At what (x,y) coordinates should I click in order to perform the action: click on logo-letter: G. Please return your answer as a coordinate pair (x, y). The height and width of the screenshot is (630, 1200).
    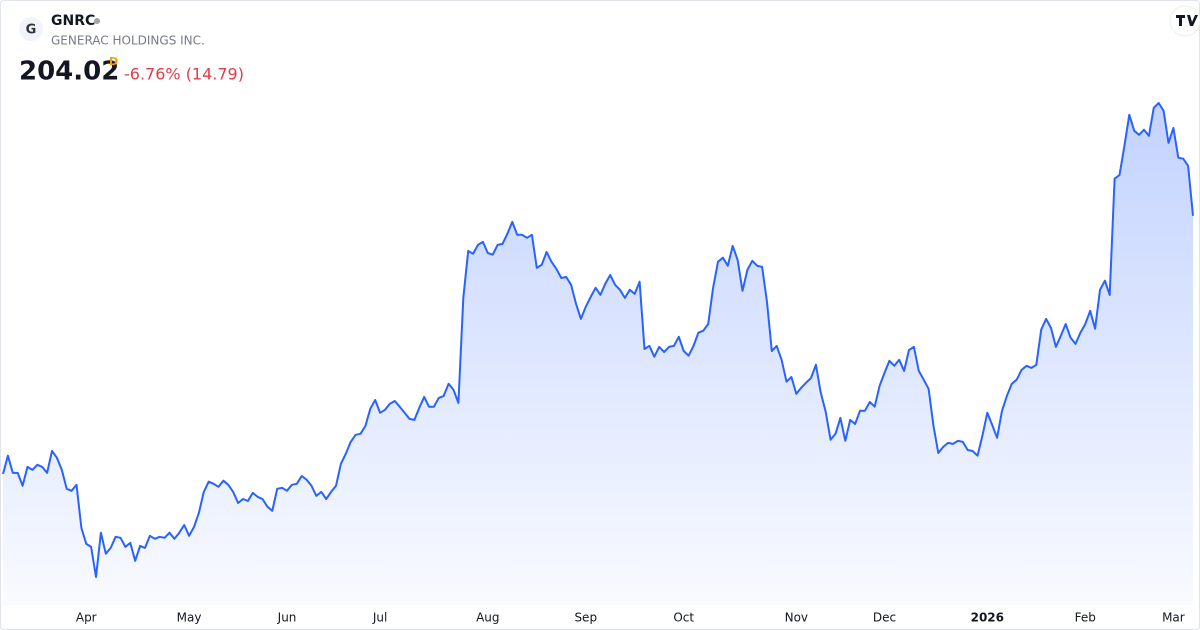
    Looking at the image, I should click on (31, 30).